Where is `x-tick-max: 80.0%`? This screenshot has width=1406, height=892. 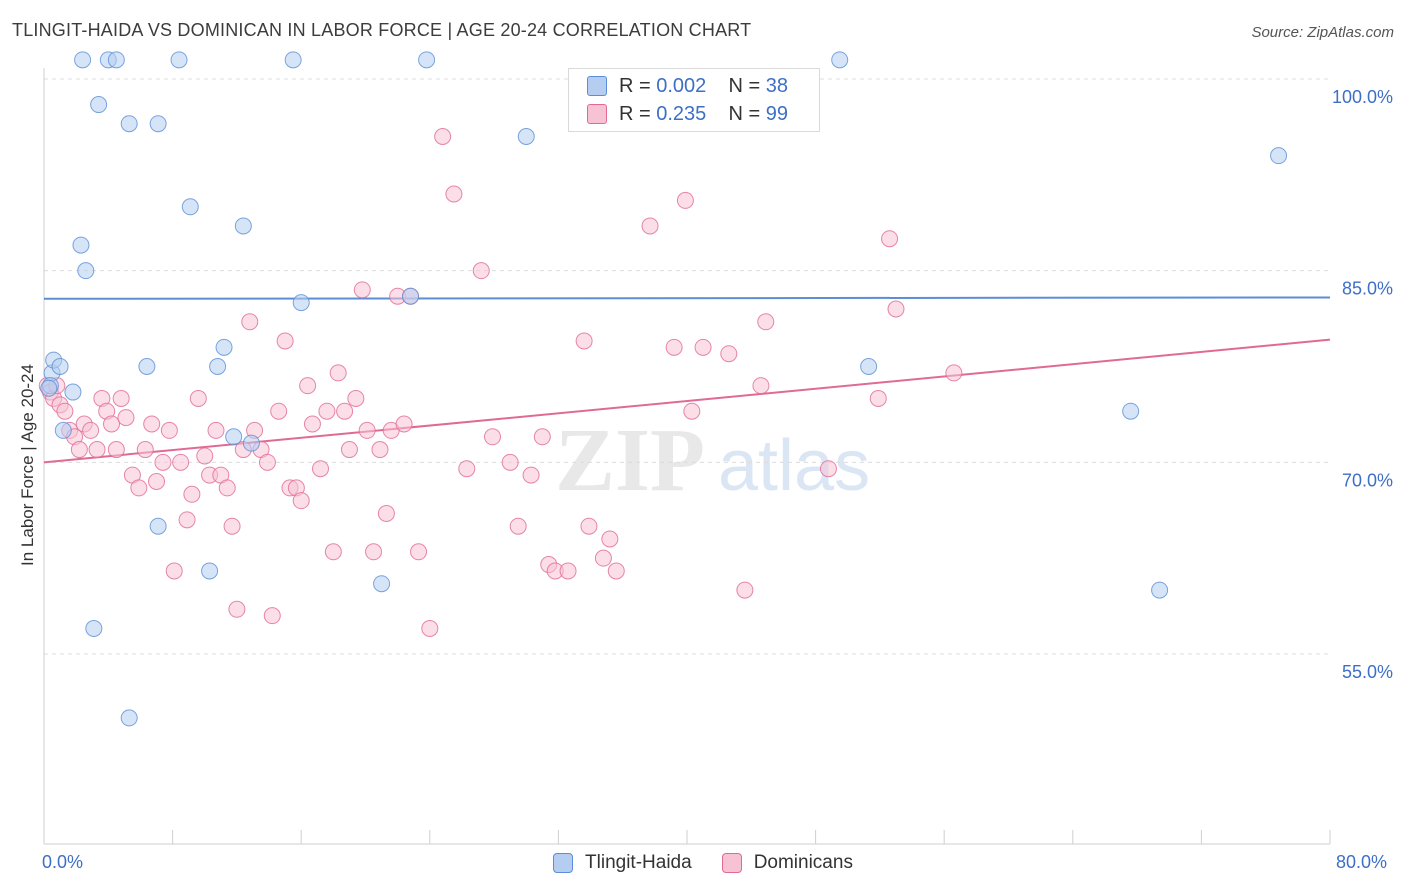
x-tick-max: 80.0% is located at coordinates (1362, 862).